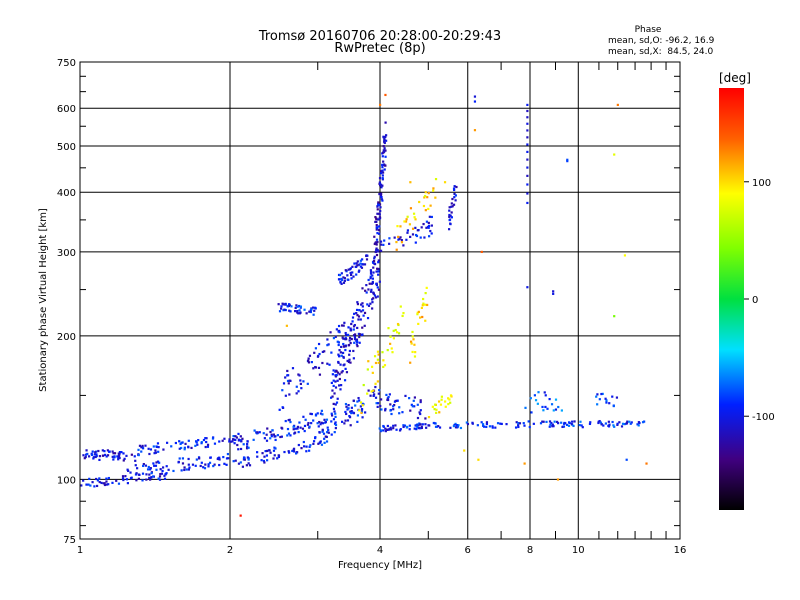 The height and width of the screenshot is (600, 800). I want to click on y-tick-label: 300, so click(66, 253).